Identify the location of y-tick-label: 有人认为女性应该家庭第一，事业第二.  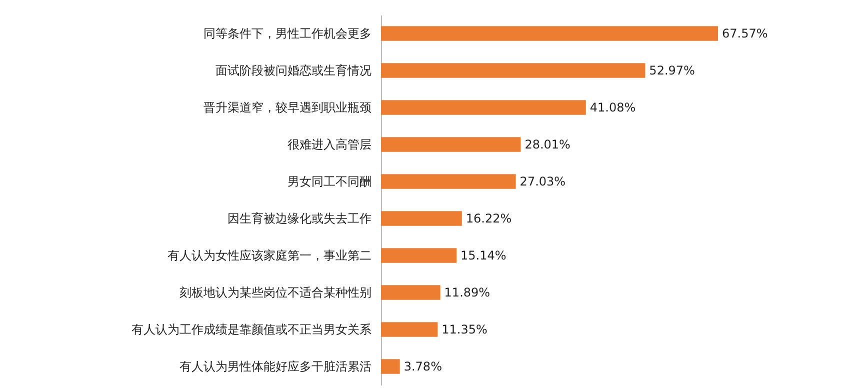
(270, 255).